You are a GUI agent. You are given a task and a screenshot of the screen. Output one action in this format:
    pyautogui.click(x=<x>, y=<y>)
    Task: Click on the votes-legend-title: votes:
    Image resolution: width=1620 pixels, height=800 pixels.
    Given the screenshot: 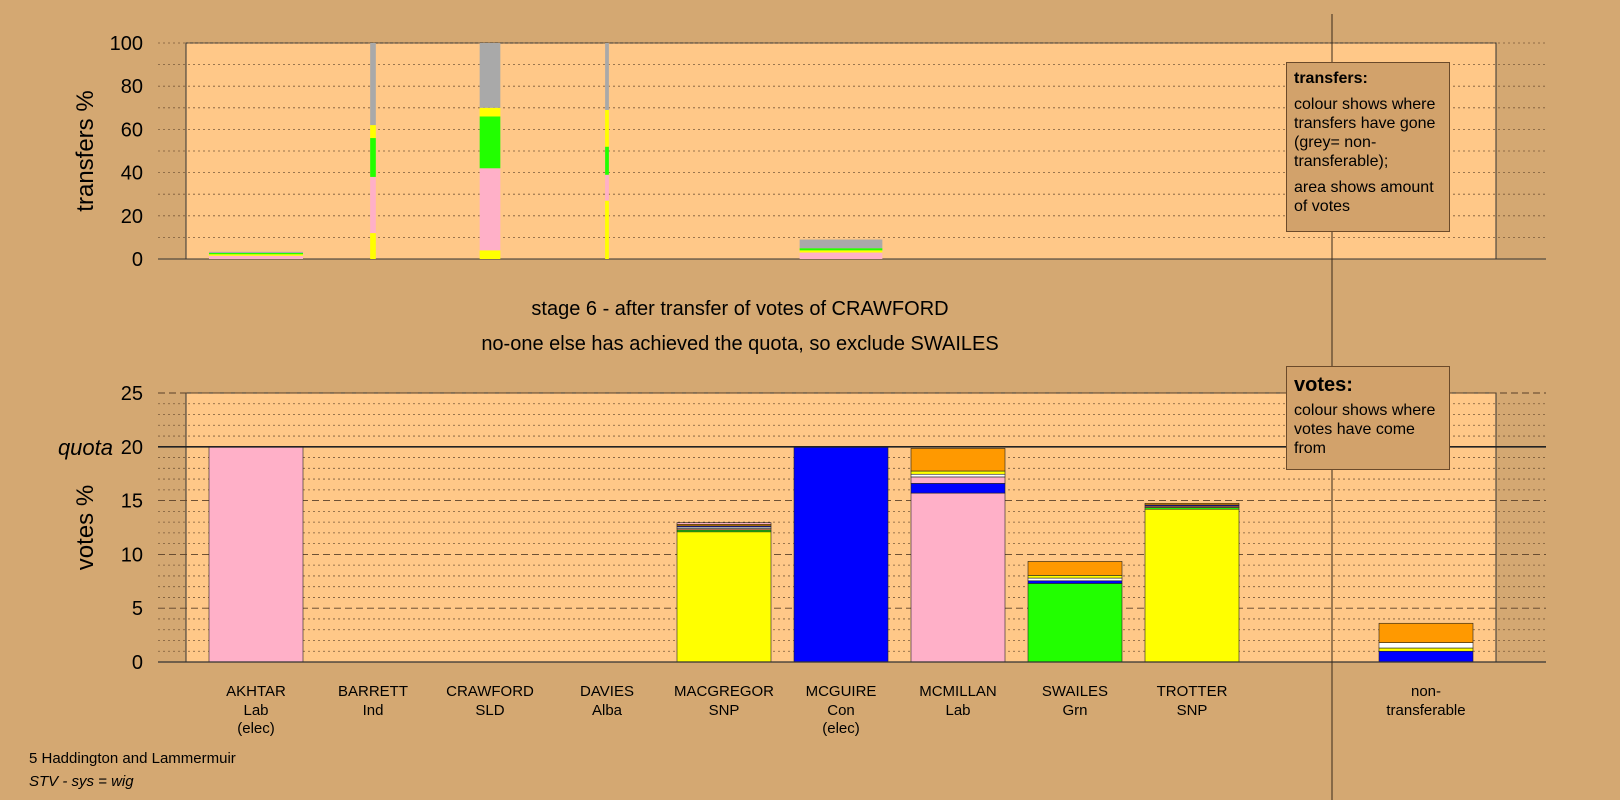 What is the action you would take?
    pyautogui.click(x=1323, y=385)
    